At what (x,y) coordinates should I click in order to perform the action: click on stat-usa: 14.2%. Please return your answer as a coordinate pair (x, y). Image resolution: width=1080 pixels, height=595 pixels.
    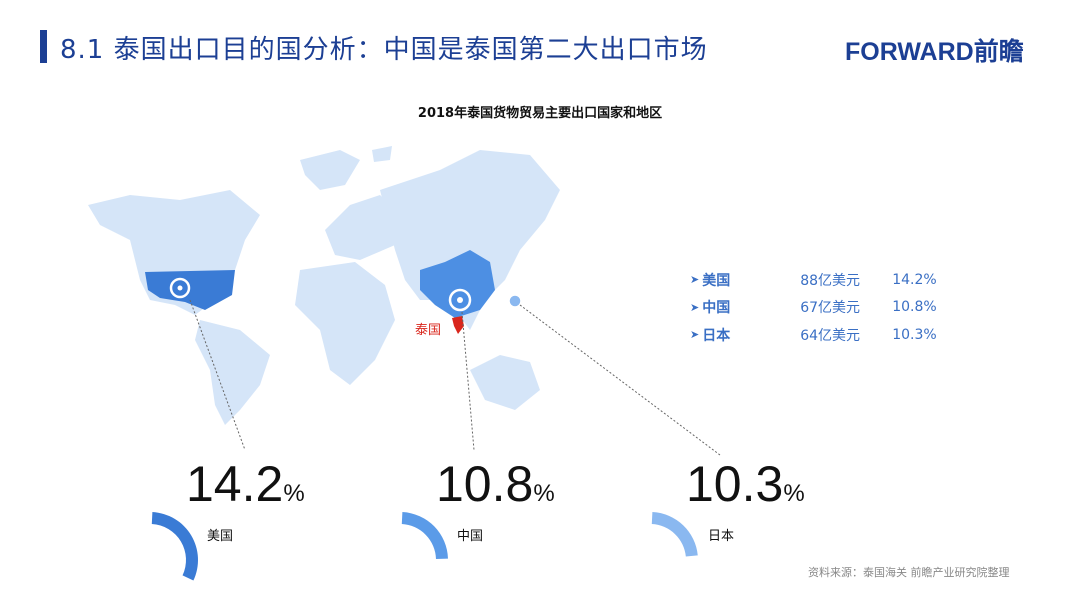
    Looking at the image, I should click on (245, 484).